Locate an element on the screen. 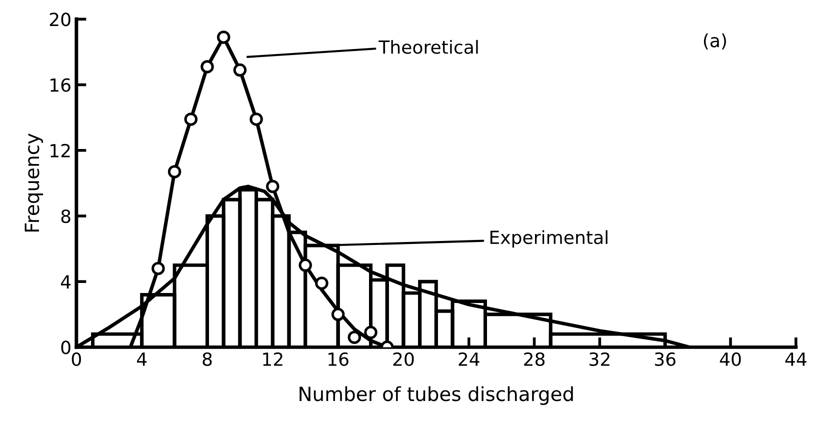  annotation: Experimental is located at coordinates (549, 239).